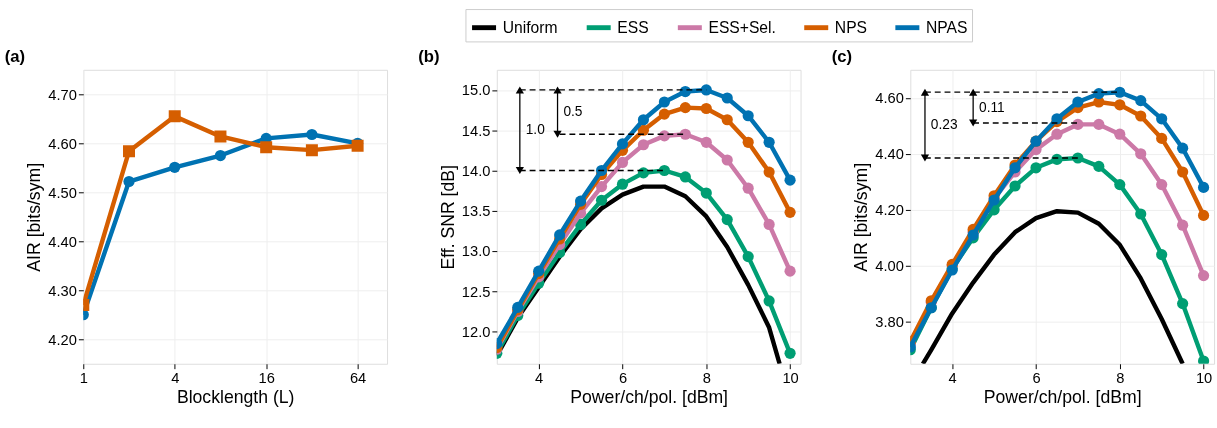 This screenshot has height=428, width=1217. Describe the element at coordinates (83, 377) in the screenshot. I see `x-tick-label: 1` at that location.